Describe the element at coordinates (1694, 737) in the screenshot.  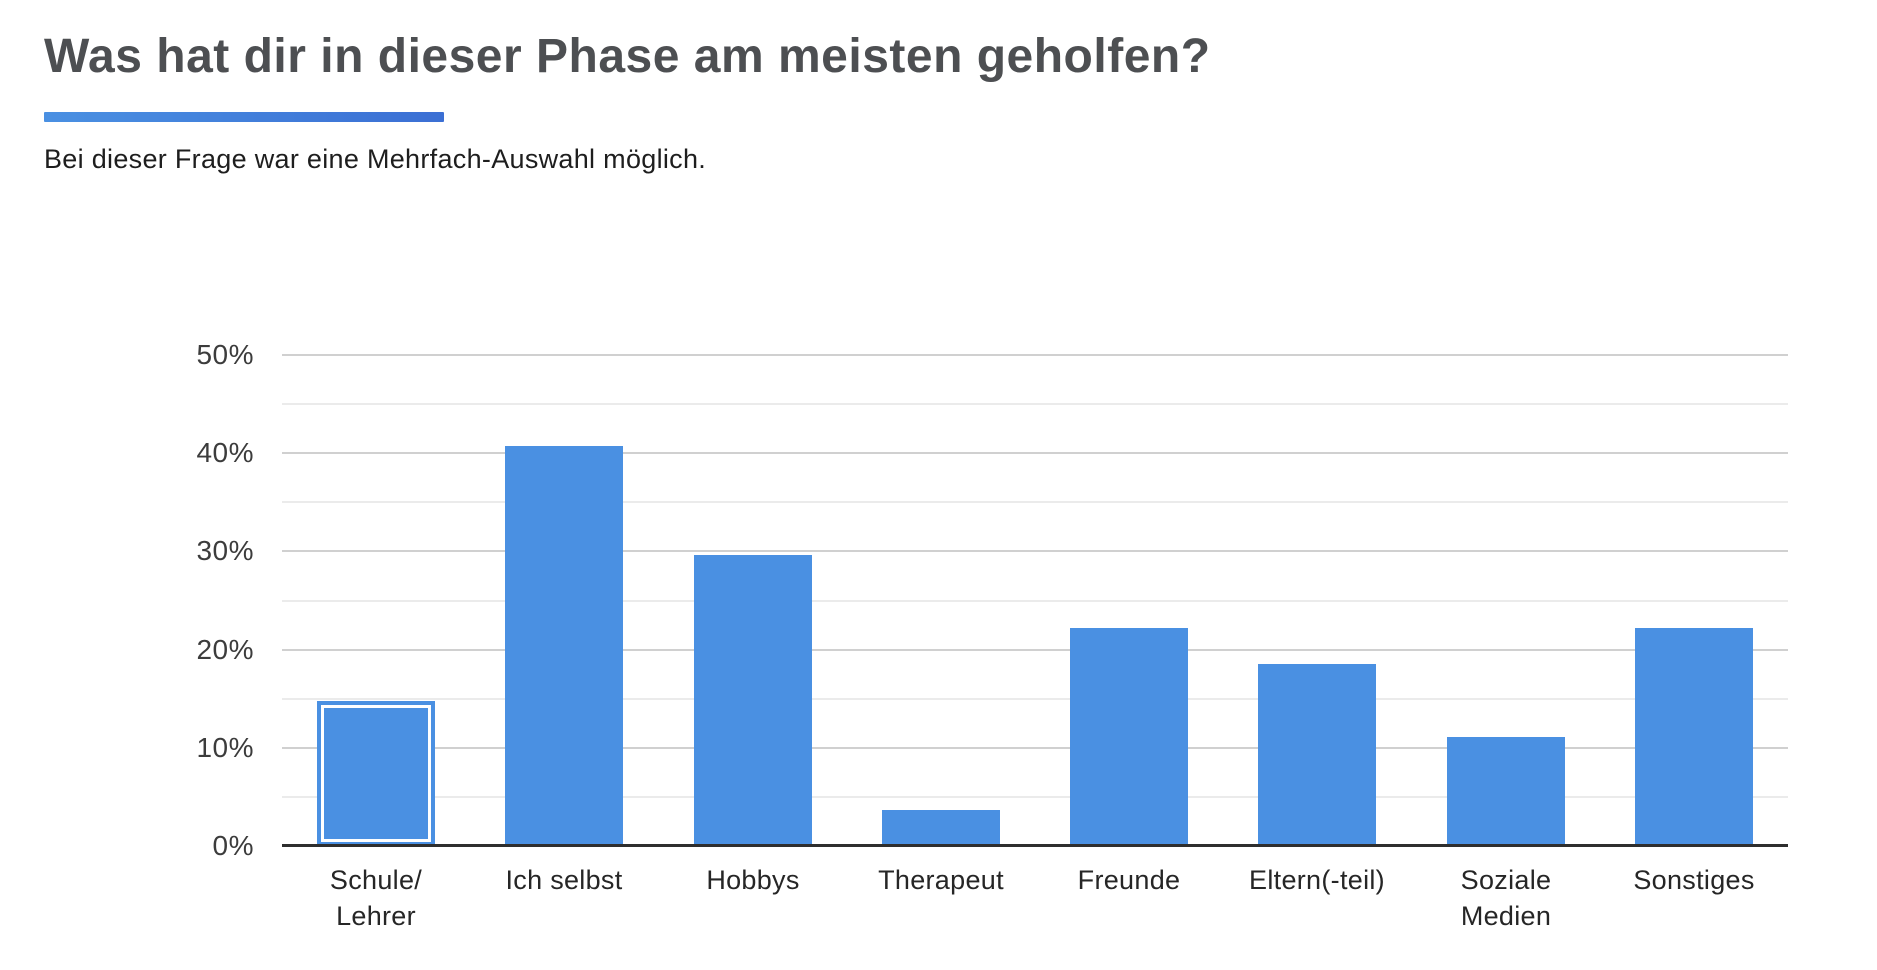
I see `bar-sonstiges` at that location.